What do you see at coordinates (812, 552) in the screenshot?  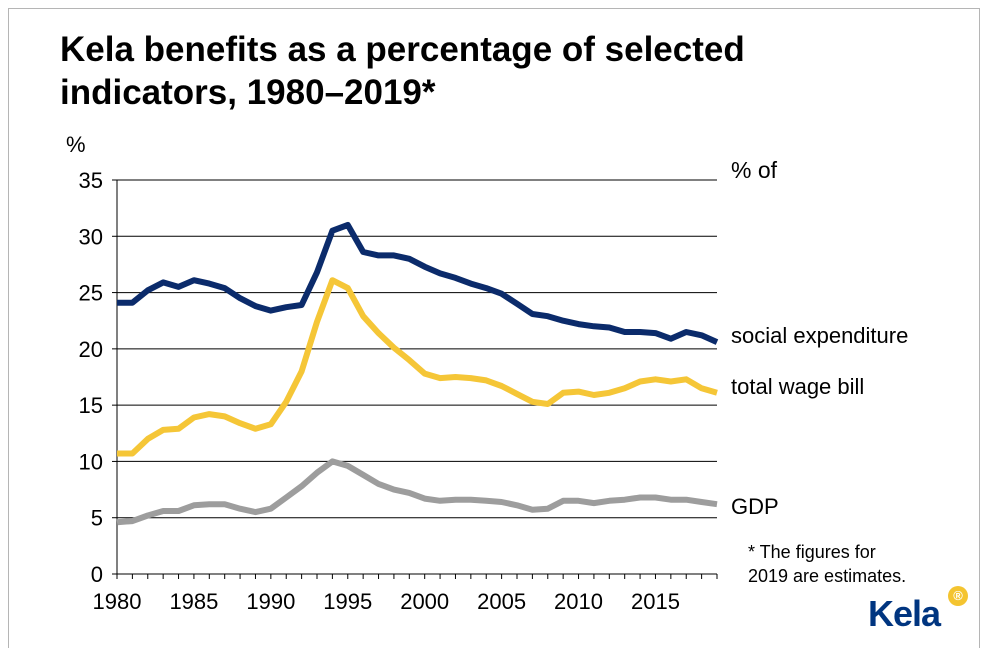 I see `footnote-line-1: * The figures for` at bounding box center [812, 552].